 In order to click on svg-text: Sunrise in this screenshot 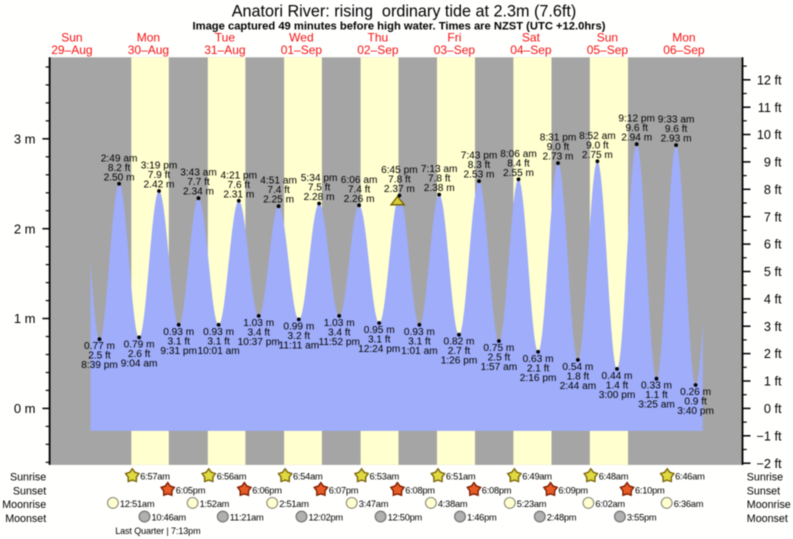, I will do `click(765, 477)`.